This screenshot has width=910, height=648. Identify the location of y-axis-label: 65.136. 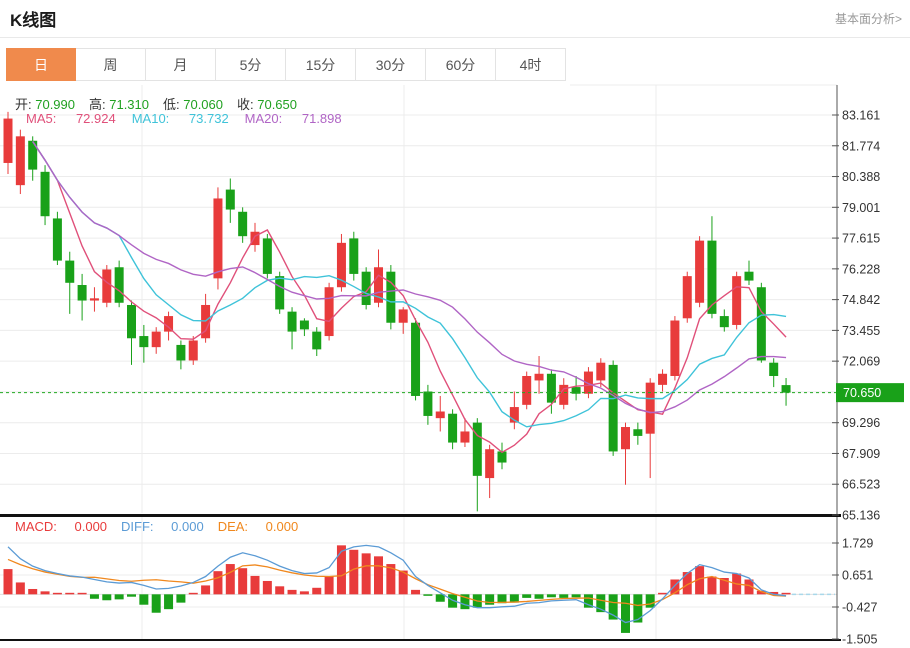
(861, 516).